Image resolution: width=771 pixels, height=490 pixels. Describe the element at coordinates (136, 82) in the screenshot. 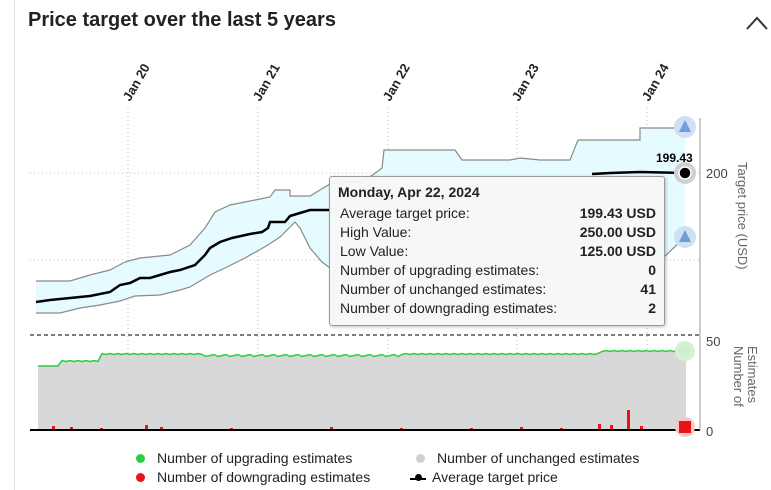

I see `x-tick-label: Jan 20` at that location.